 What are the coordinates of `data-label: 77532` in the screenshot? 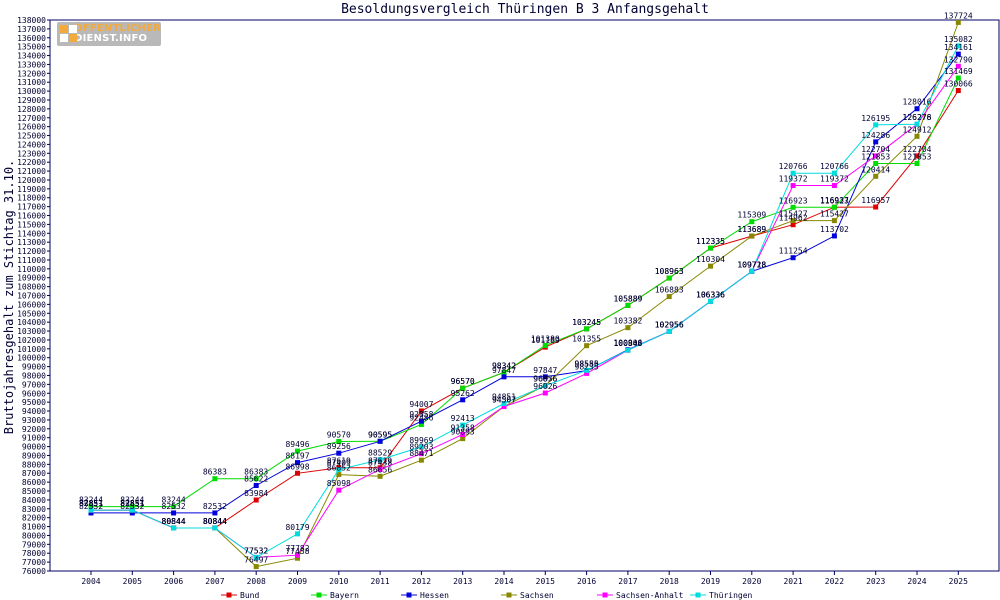 It's located at (256, 550).